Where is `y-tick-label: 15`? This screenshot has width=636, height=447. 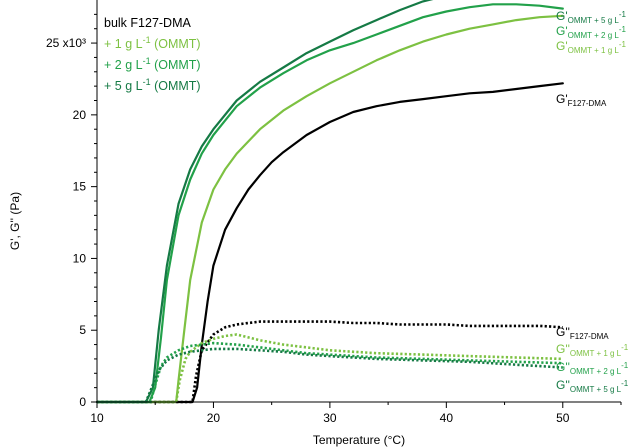
y-tick-label: 15 is located at coordinates (80, 187).